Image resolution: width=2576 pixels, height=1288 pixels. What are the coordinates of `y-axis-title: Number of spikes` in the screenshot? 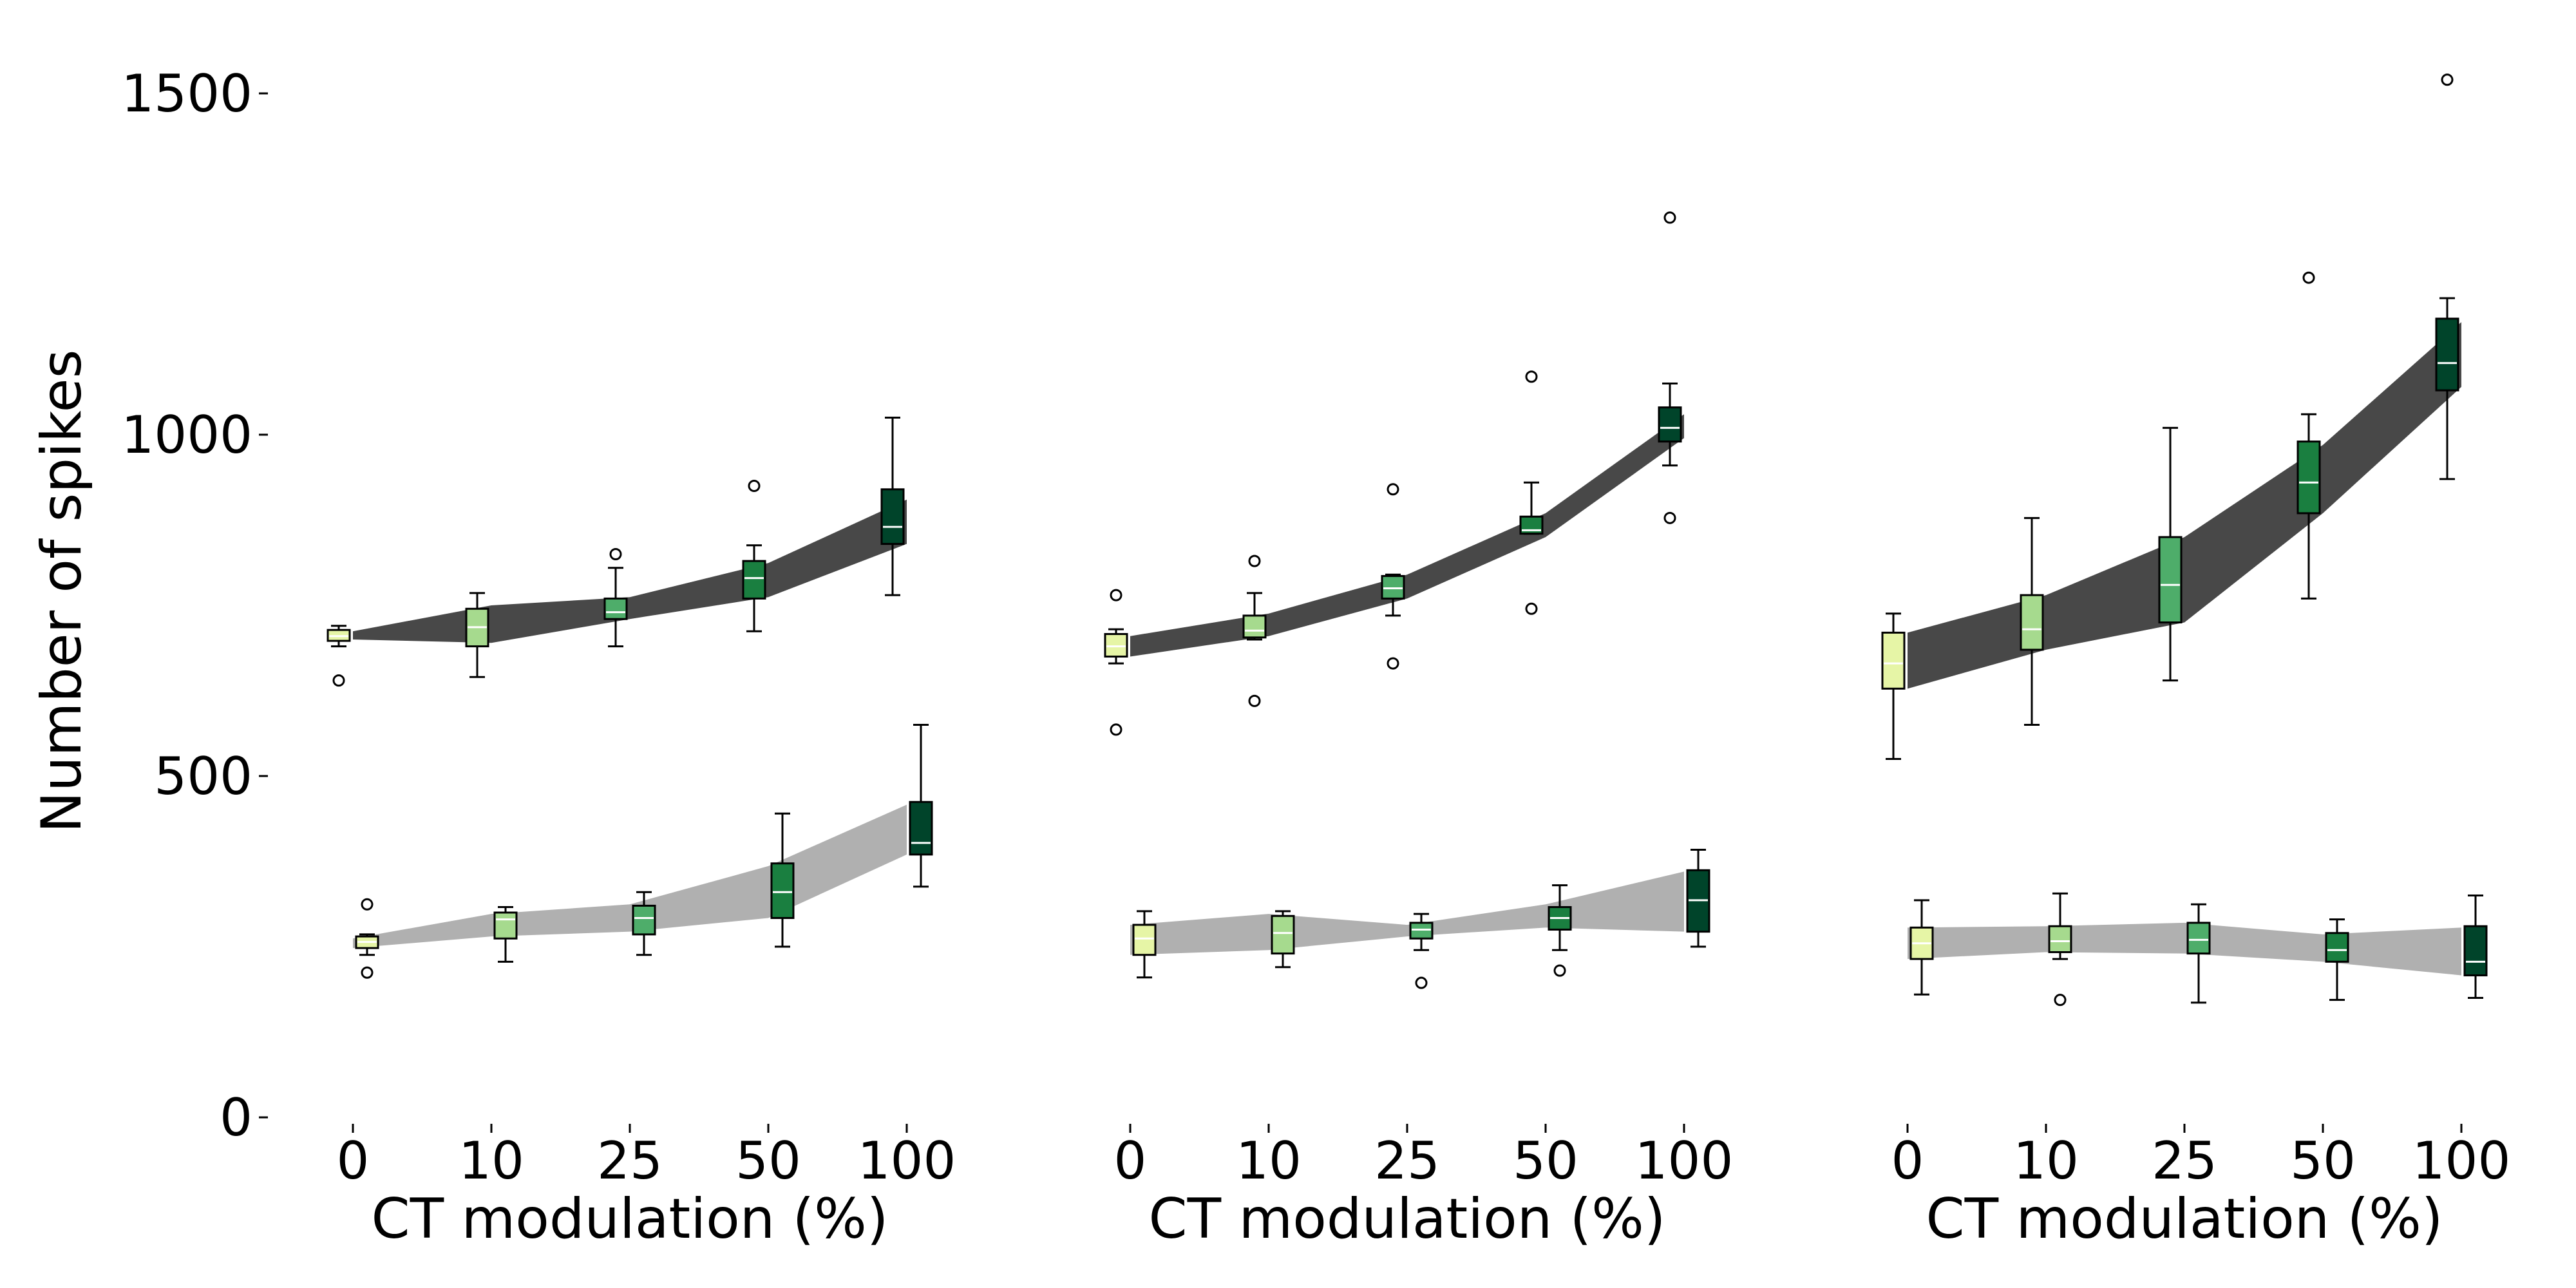 It's located at (62, 591).